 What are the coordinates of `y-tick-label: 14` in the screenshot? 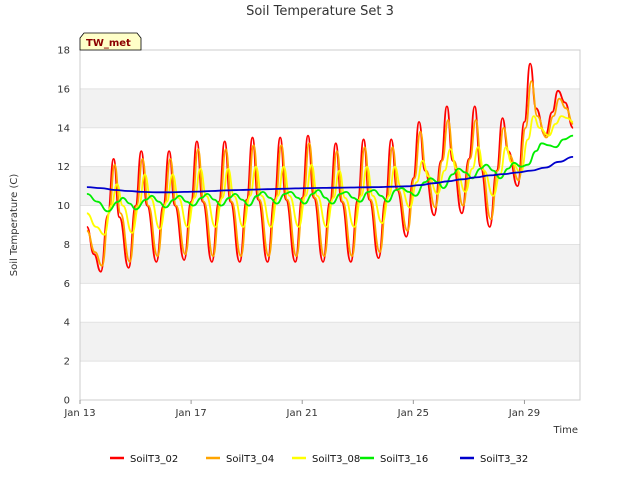 It's located at (63, 128).